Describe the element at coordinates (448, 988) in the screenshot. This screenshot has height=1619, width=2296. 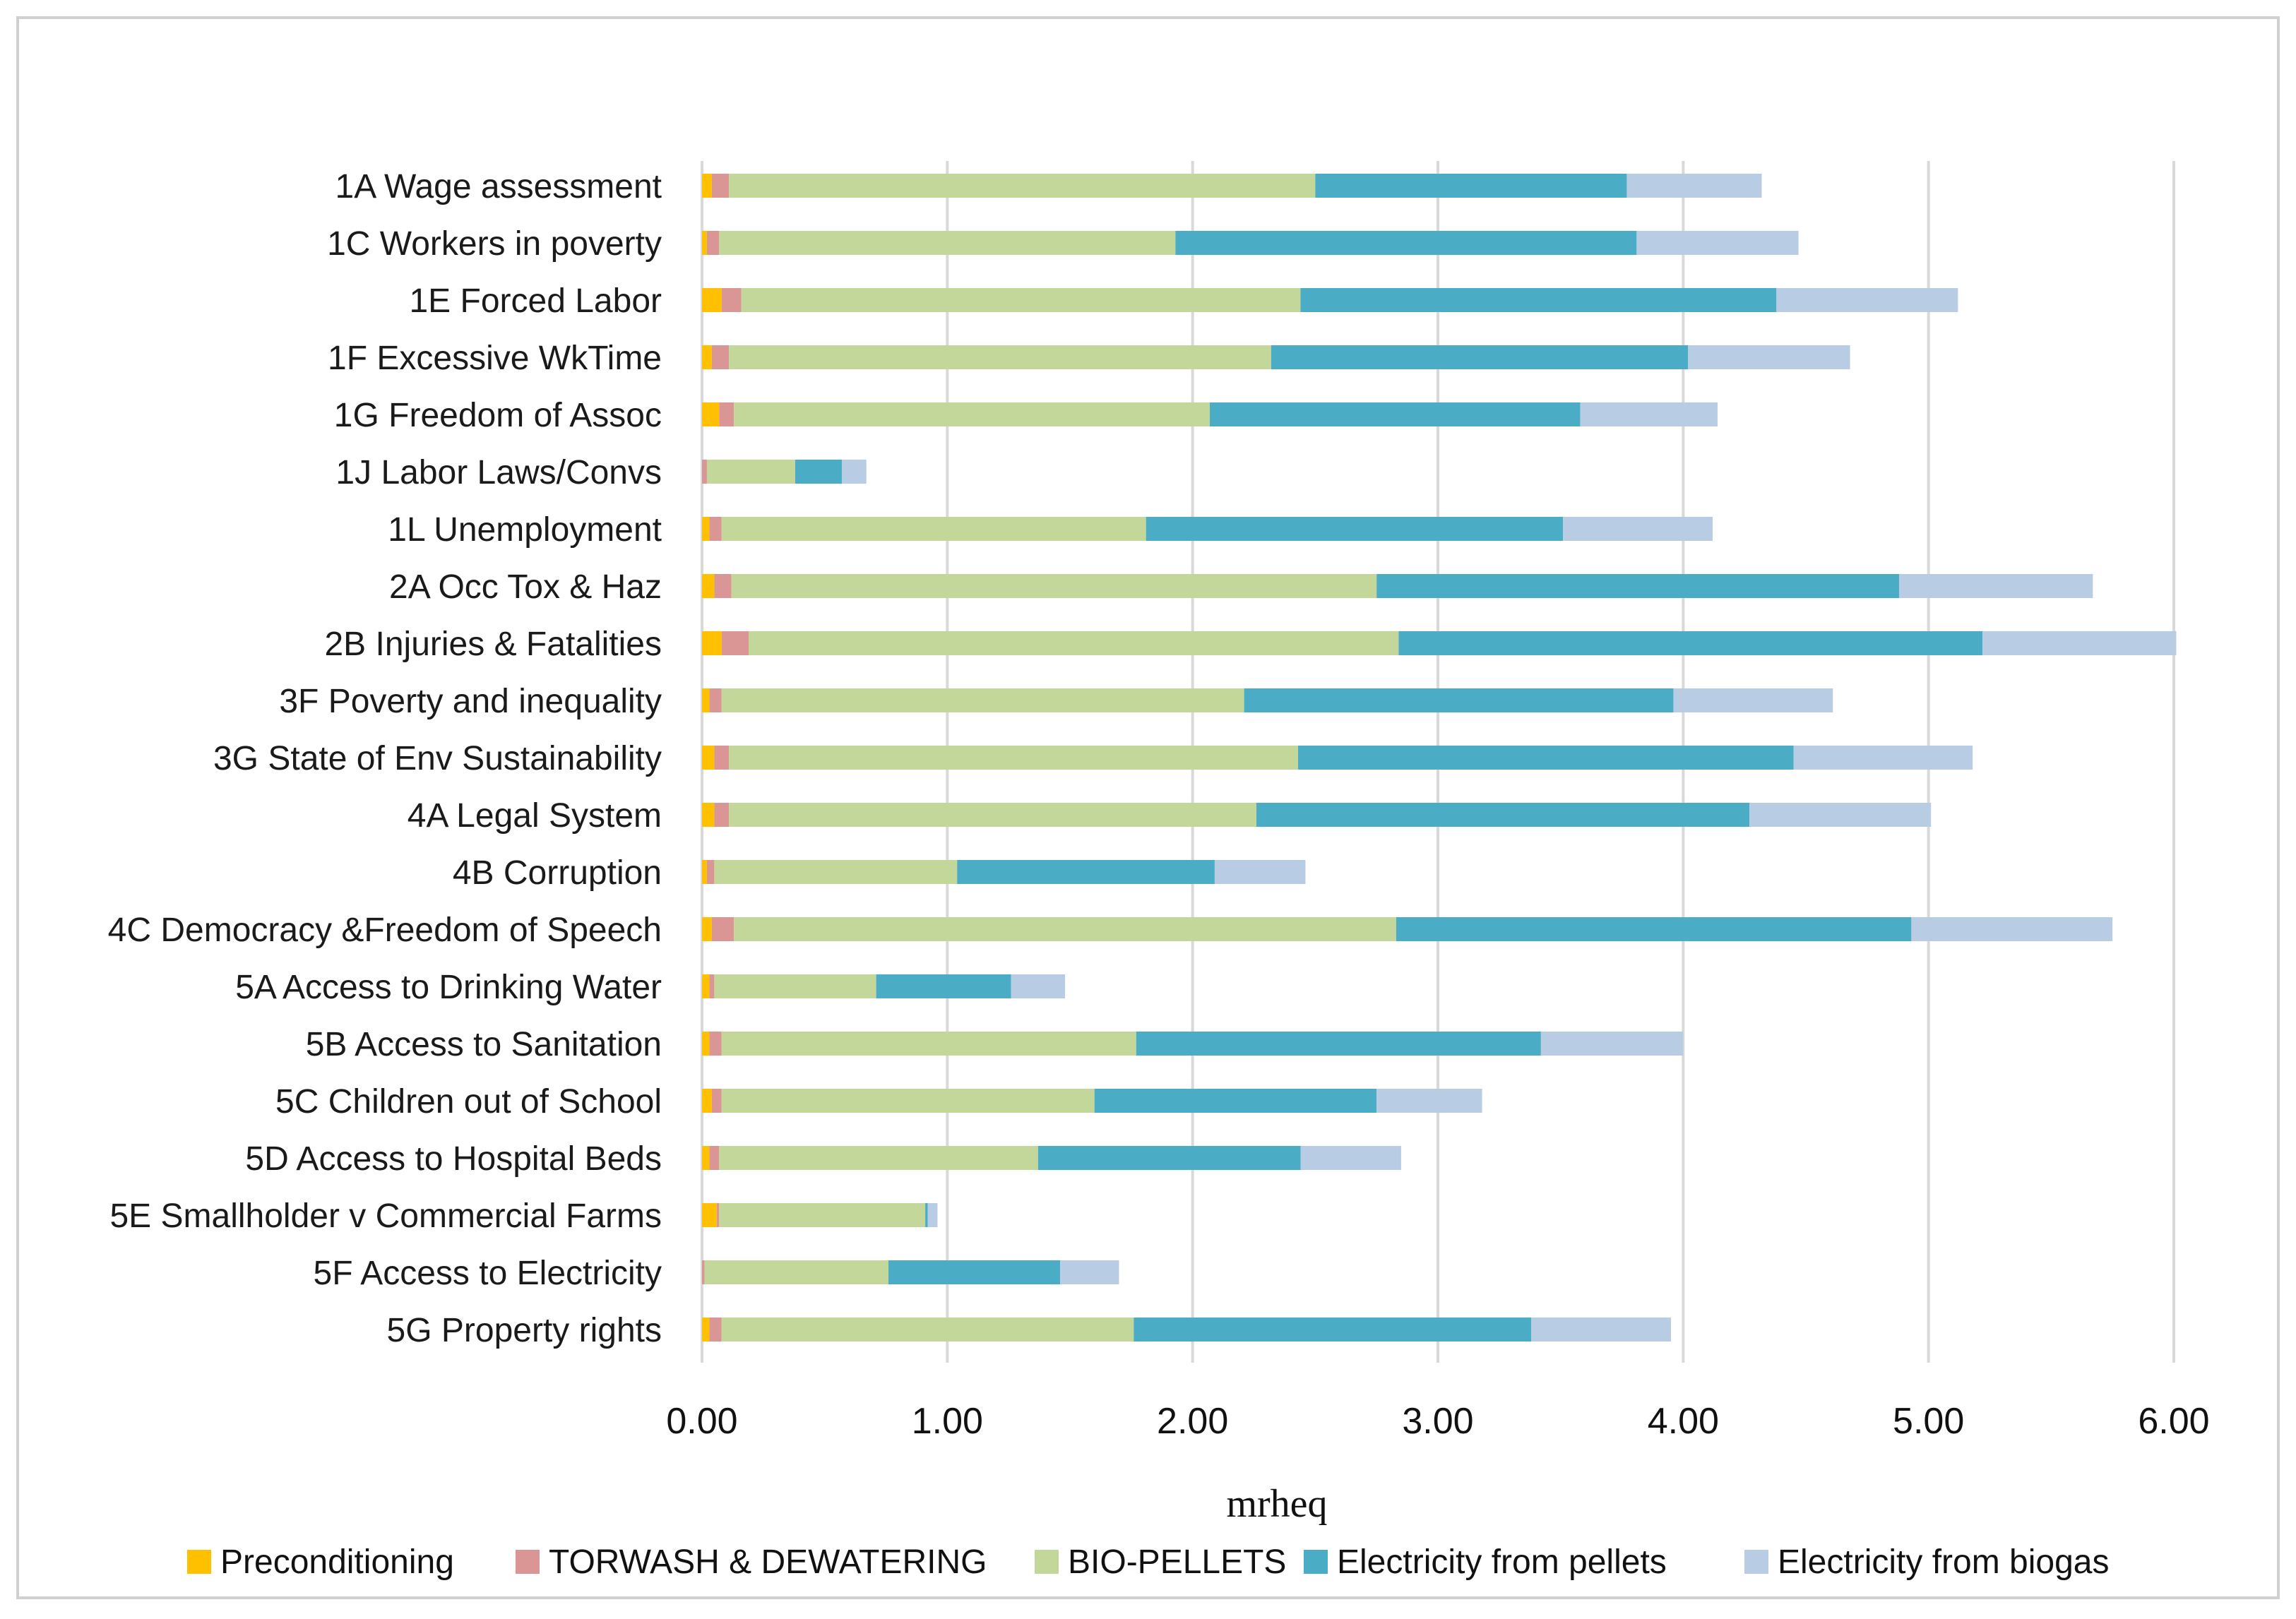
I see `category-label: 5A Access to Drinking Water` at that location.